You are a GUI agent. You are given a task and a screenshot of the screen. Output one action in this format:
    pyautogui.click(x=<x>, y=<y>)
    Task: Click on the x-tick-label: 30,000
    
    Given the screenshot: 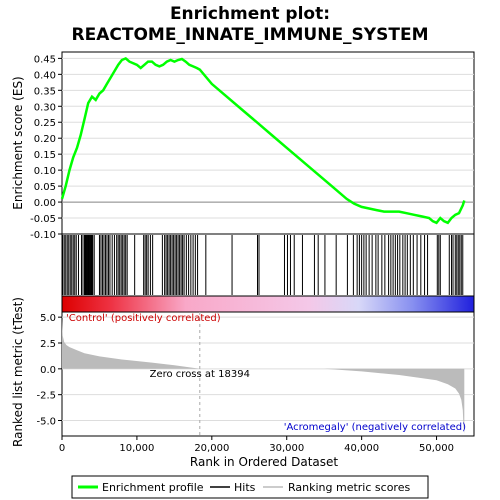 What is the action you would take?
    pyautogui.click(x=286, y=448)
    